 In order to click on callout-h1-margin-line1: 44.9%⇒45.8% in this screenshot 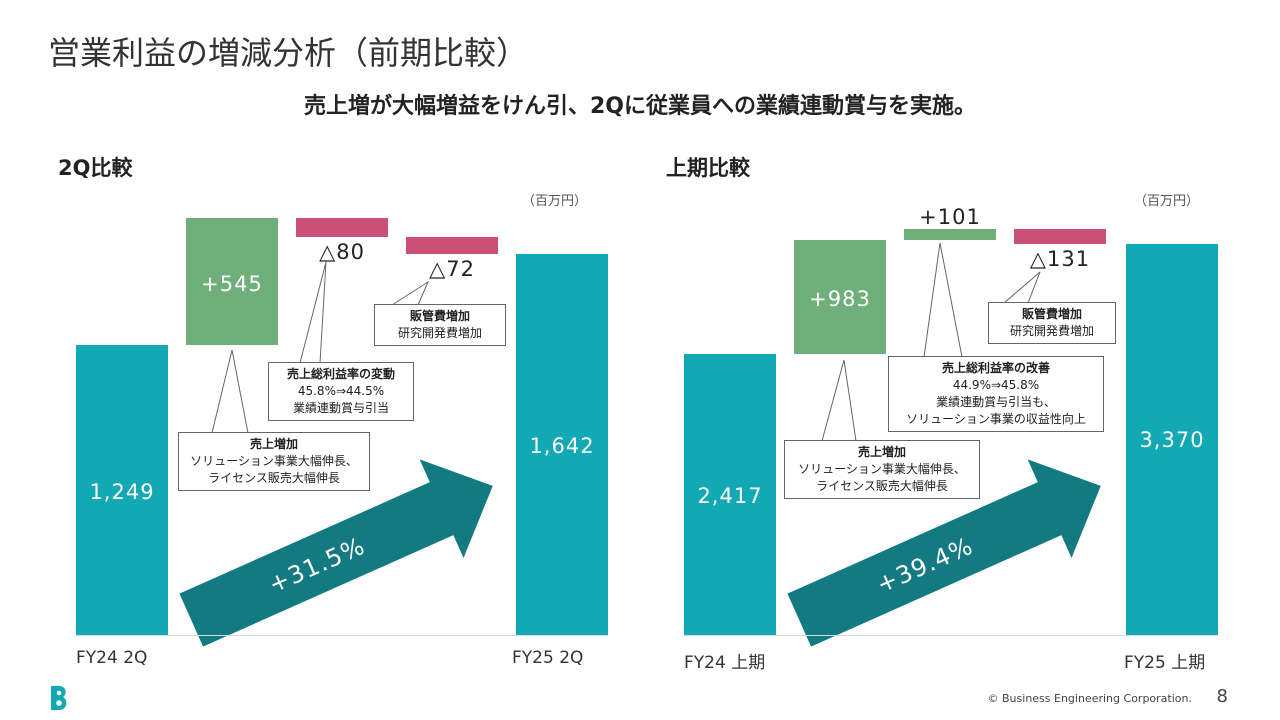, I will do `click(996, 385)`.